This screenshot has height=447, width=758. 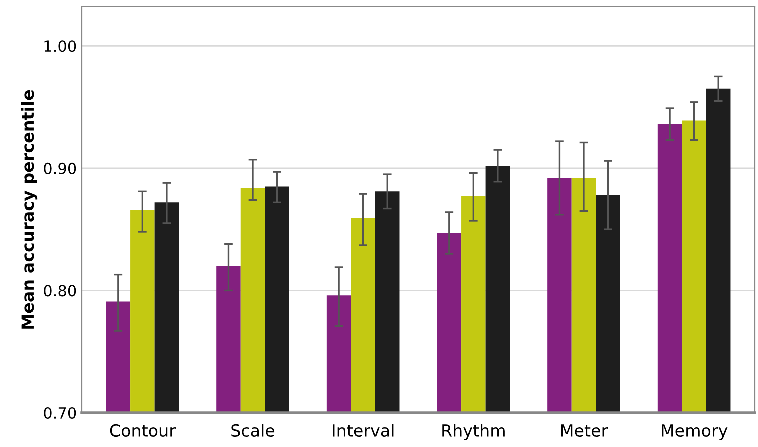 I want to click on y-tick-label: 0.70, so click(x=60, y=413).